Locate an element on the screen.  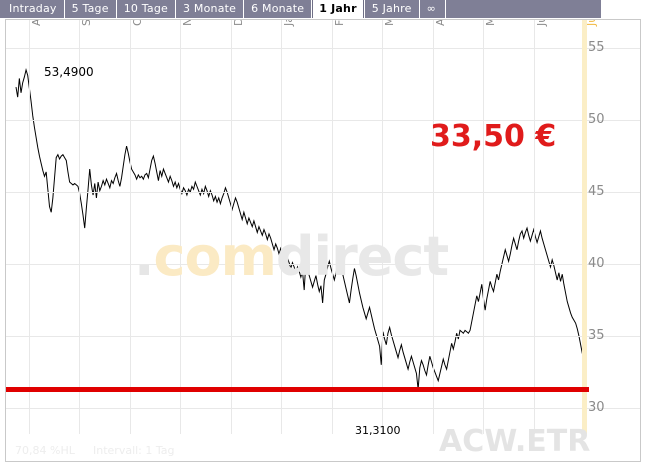
comdirect-watermark: .comdirect is located at coordinates (291, 256).